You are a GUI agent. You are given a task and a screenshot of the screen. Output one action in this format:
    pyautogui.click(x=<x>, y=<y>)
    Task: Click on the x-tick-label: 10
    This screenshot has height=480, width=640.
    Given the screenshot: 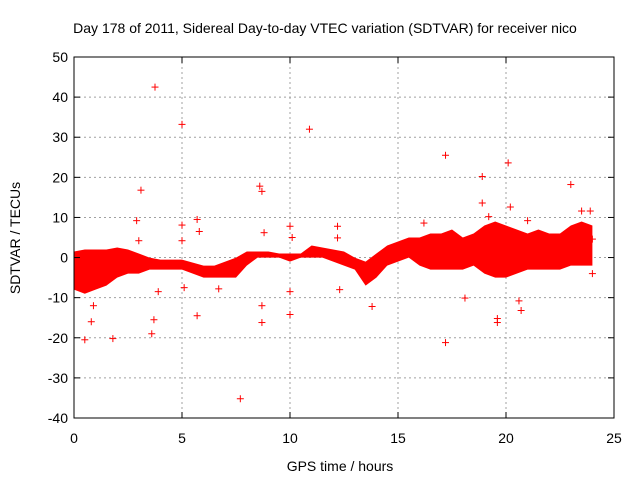 What is the action you would take?
    pyautogui.click(x=290, y=438)
    